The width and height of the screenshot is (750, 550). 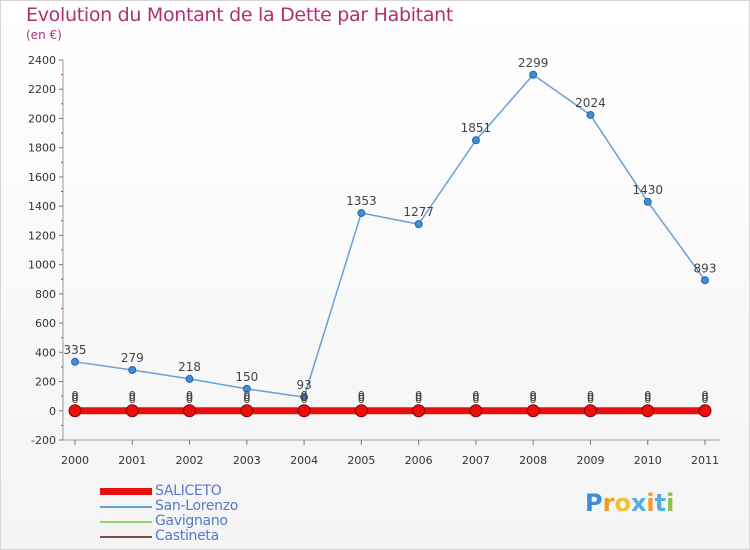 What do you see at coordinates (188, 491) in the screenshot?
I see `legend-label: SALICETO` at bounding box center [188, 491].